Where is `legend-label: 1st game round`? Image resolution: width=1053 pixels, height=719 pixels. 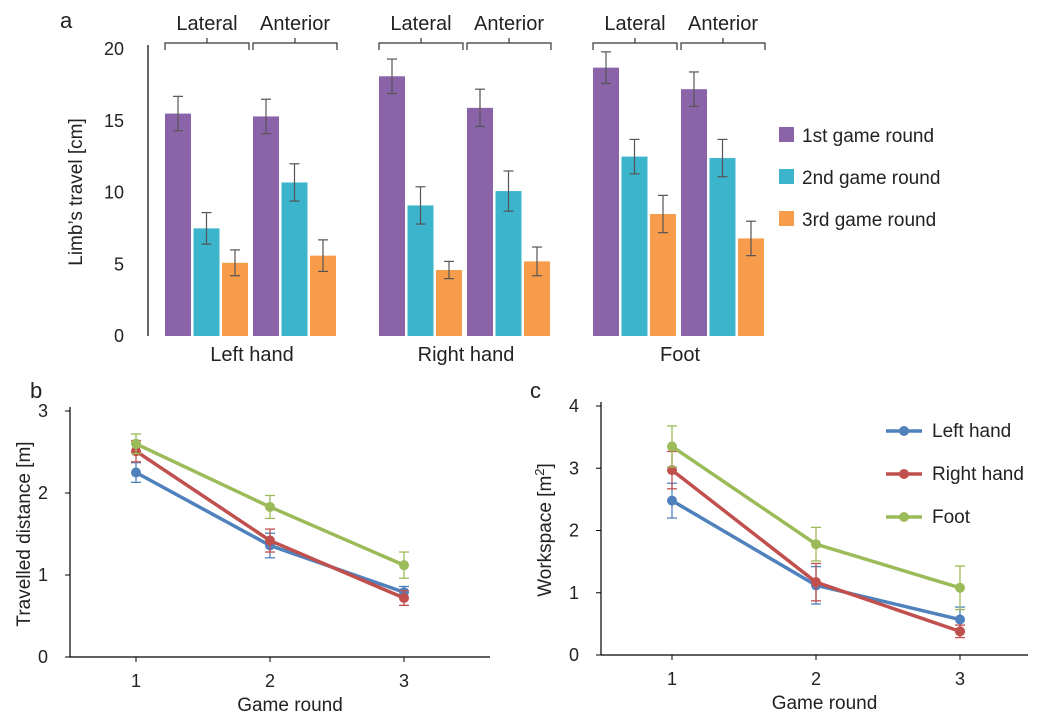 legend-label: 1st game round is located at coordinates (868, 136).